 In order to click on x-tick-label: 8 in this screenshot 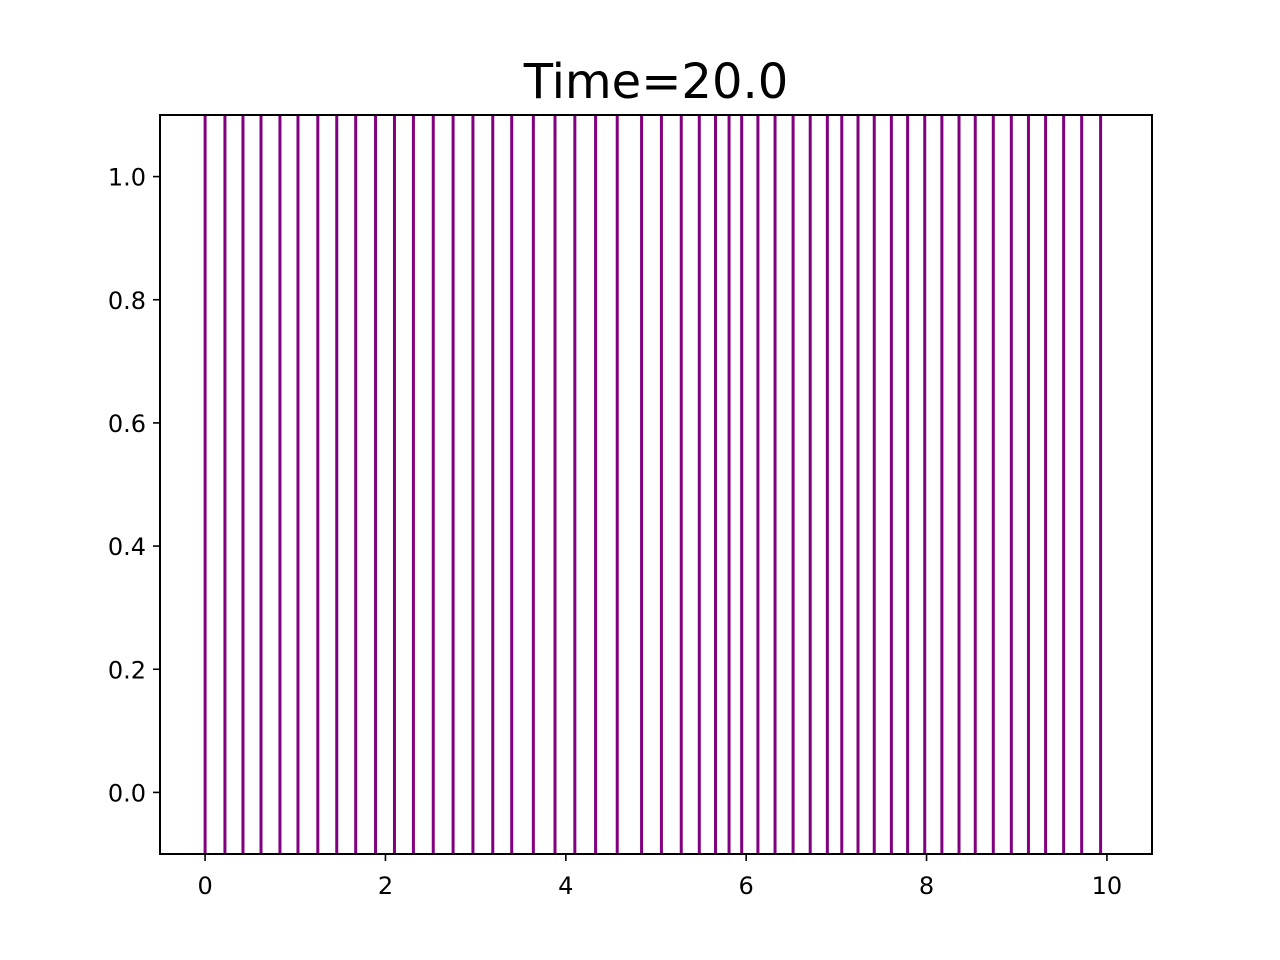, I will do `click(926, 886)`.